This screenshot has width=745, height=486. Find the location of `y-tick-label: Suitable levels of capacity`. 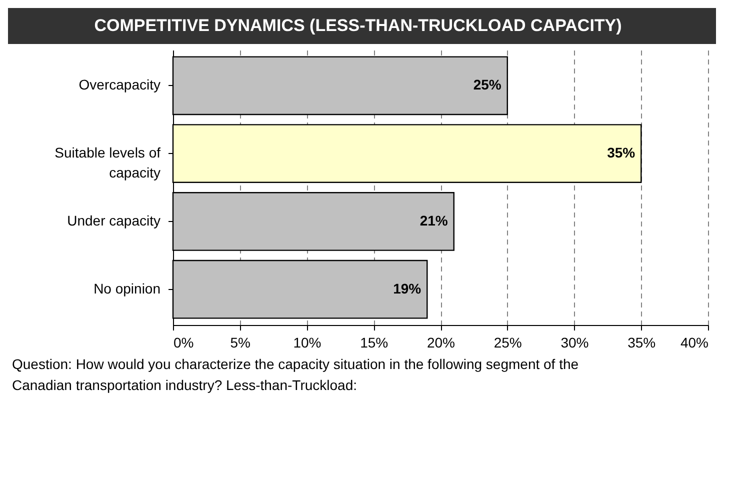

y-tick-label: Suitable levels of capacity is located at coordinates (107, 162).